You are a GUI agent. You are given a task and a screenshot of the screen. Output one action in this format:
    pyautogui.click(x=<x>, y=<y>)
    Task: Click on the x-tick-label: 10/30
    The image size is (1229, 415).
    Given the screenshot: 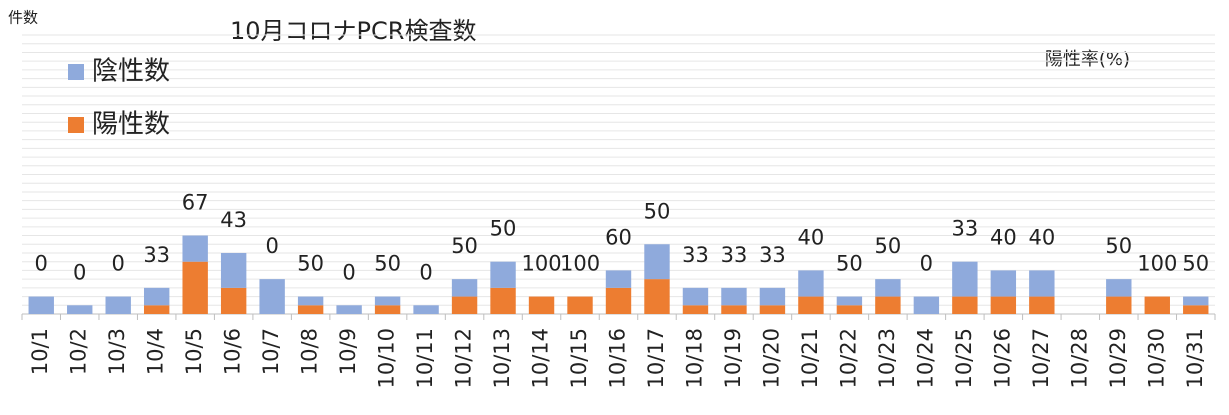 What is the action you would take?
    pyautogui.click(x=1156, y=358)
    